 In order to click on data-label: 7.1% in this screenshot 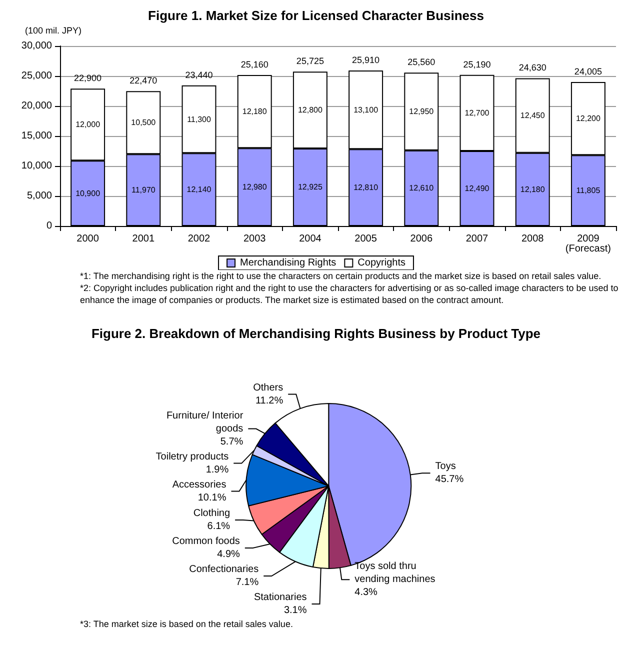, I will do `click(247, 582)`.